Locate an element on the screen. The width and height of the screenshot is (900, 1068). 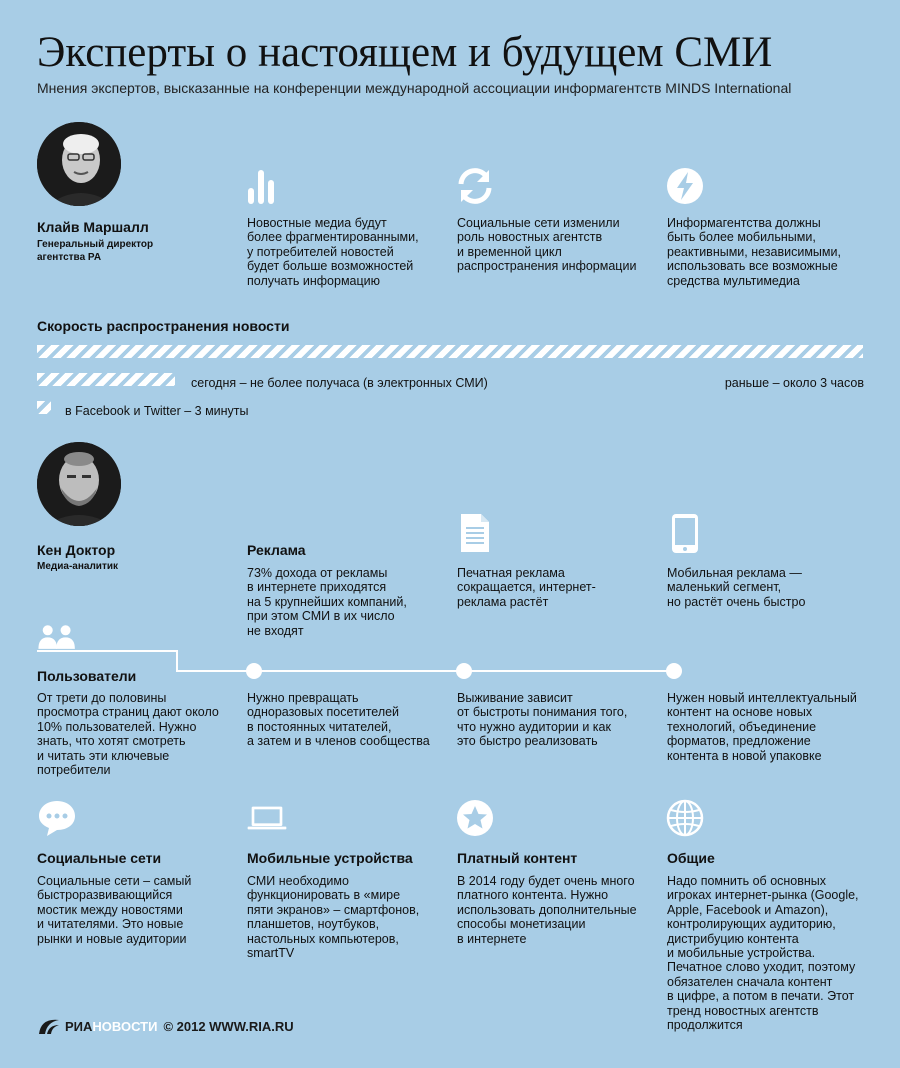
lightning-icon is located at coordinates (685, 186).